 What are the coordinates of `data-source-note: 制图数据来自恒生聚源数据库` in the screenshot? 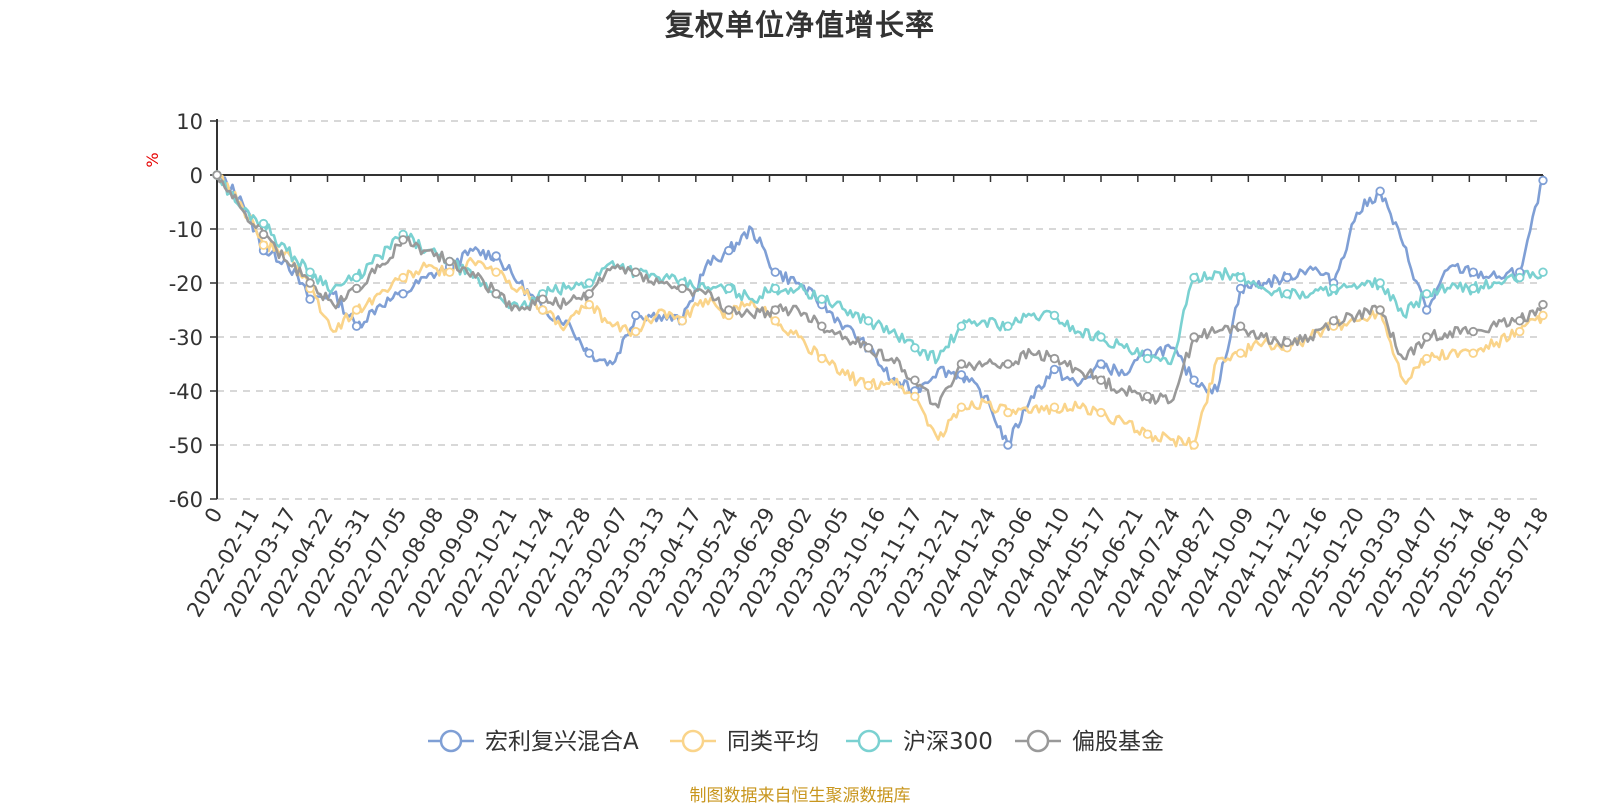 It's located at (800, 796).